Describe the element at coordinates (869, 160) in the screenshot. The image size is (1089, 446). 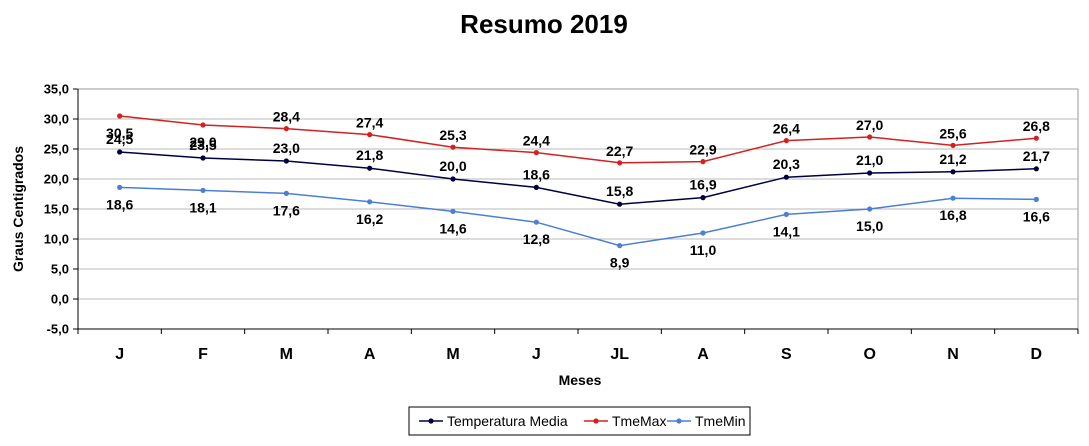
I see `data-label: 21,0` at that location.